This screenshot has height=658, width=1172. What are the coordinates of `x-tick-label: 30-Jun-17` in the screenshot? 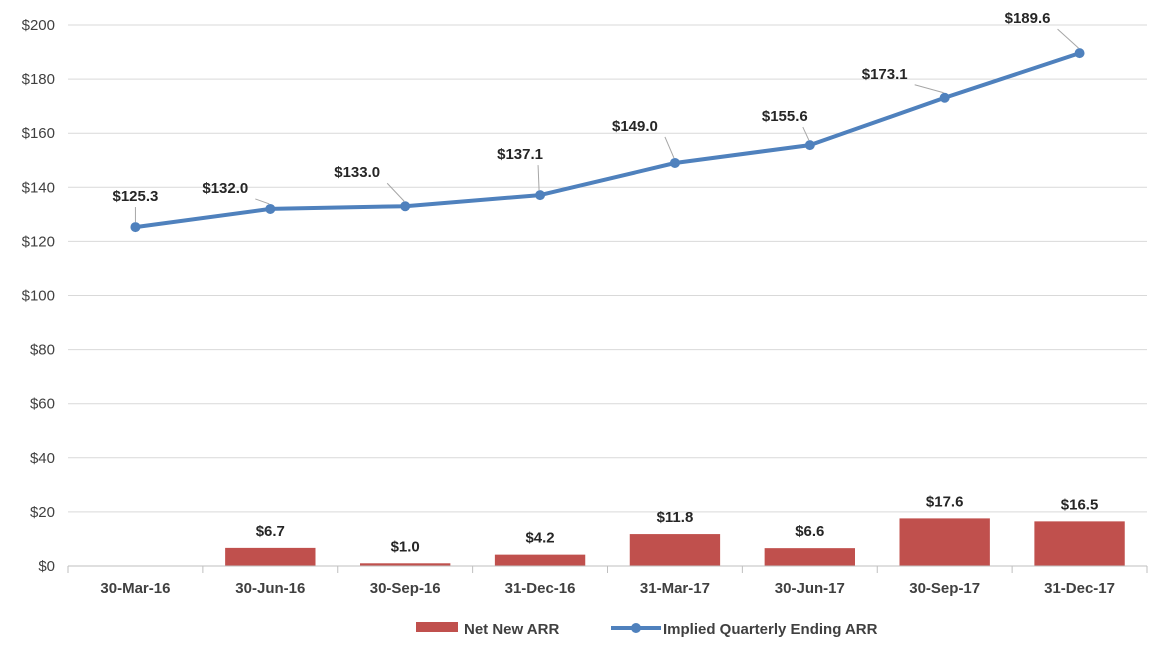 It's located at (810, 588).